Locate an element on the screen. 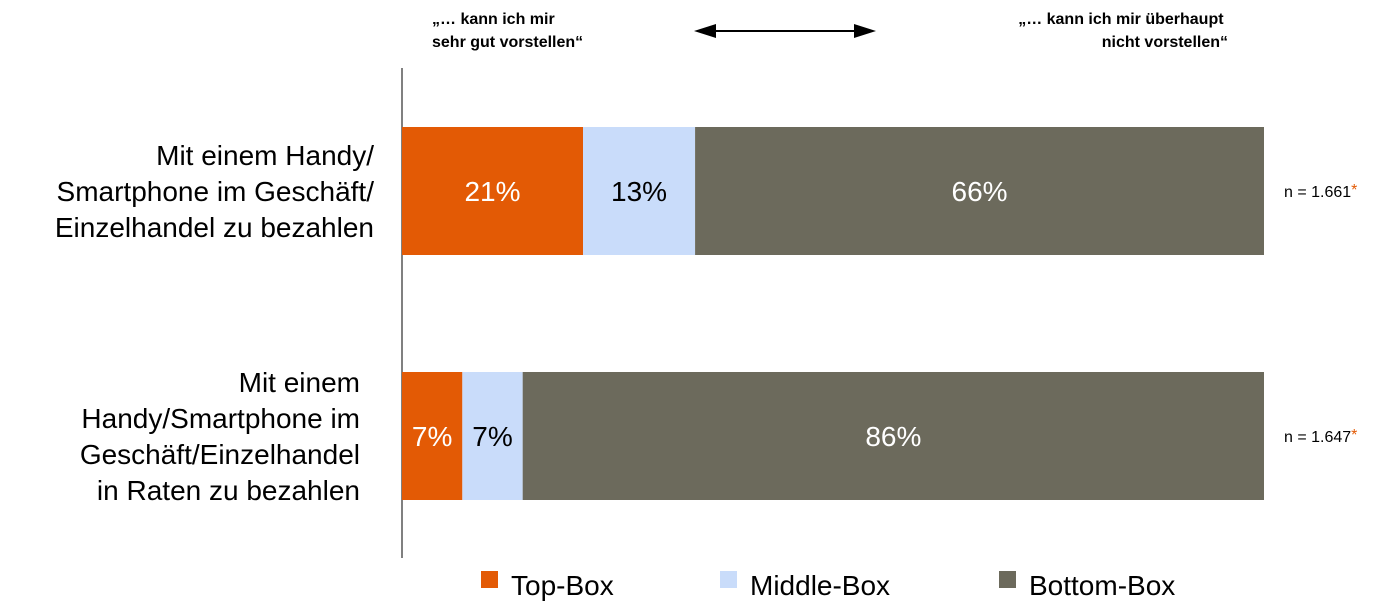 The height and width of the screenshot is (603, 1384). data-label: 66% is located at coordinates (980, 191).